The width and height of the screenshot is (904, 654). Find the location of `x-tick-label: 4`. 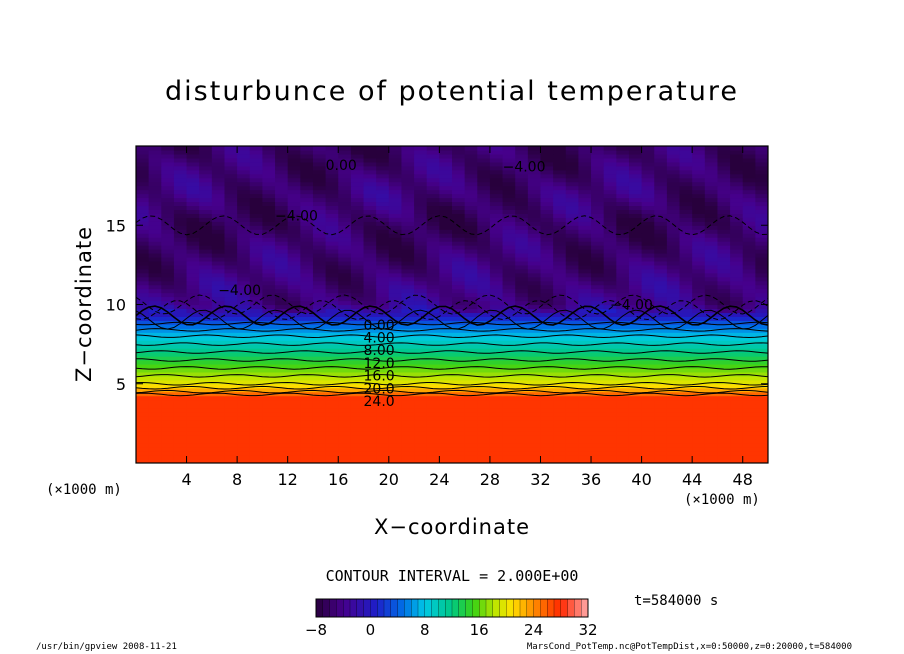

x-tick-label: 4 is located at coordinates (186, 479).